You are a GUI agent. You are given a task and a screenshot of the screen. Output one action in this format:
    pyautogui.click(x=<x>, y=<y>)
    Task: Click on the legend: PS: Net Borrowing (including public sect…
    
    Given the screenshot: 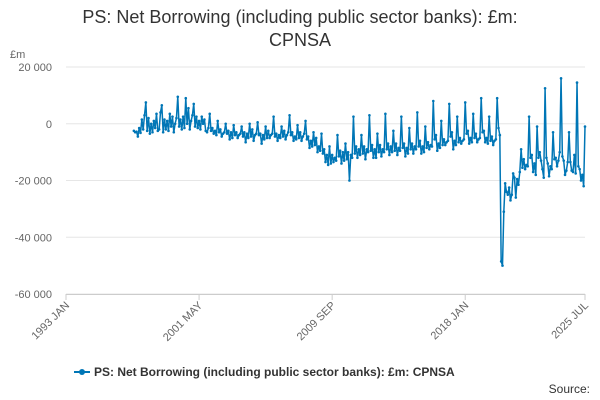 What is the action you would take?
    pyautogui.click(x=264, y=372)
    